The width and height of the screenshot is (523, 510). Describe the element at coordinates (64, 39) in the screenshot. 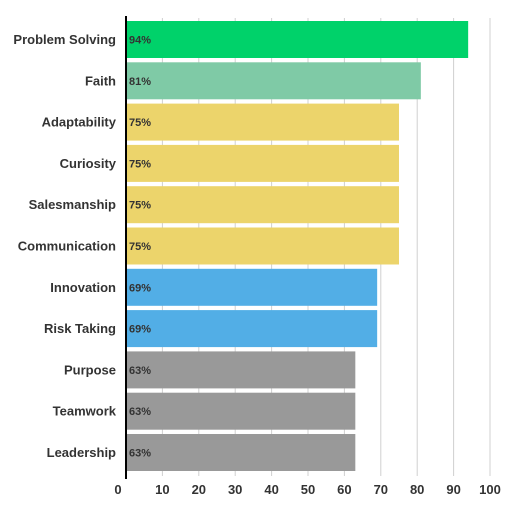

I see `category-label: Problem Solving` at that location.